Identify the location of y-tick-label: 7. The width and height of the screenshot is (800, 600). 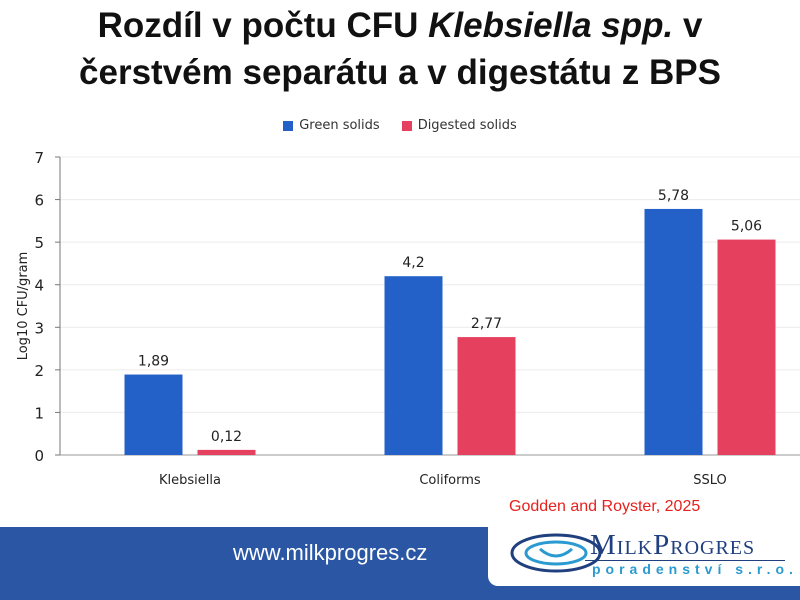
(39, 158).